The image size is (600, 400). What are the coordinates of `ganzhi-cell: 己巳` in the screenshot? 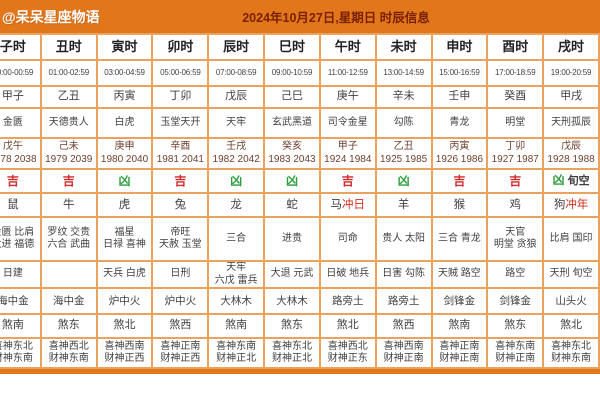 It's located at (292, 97).